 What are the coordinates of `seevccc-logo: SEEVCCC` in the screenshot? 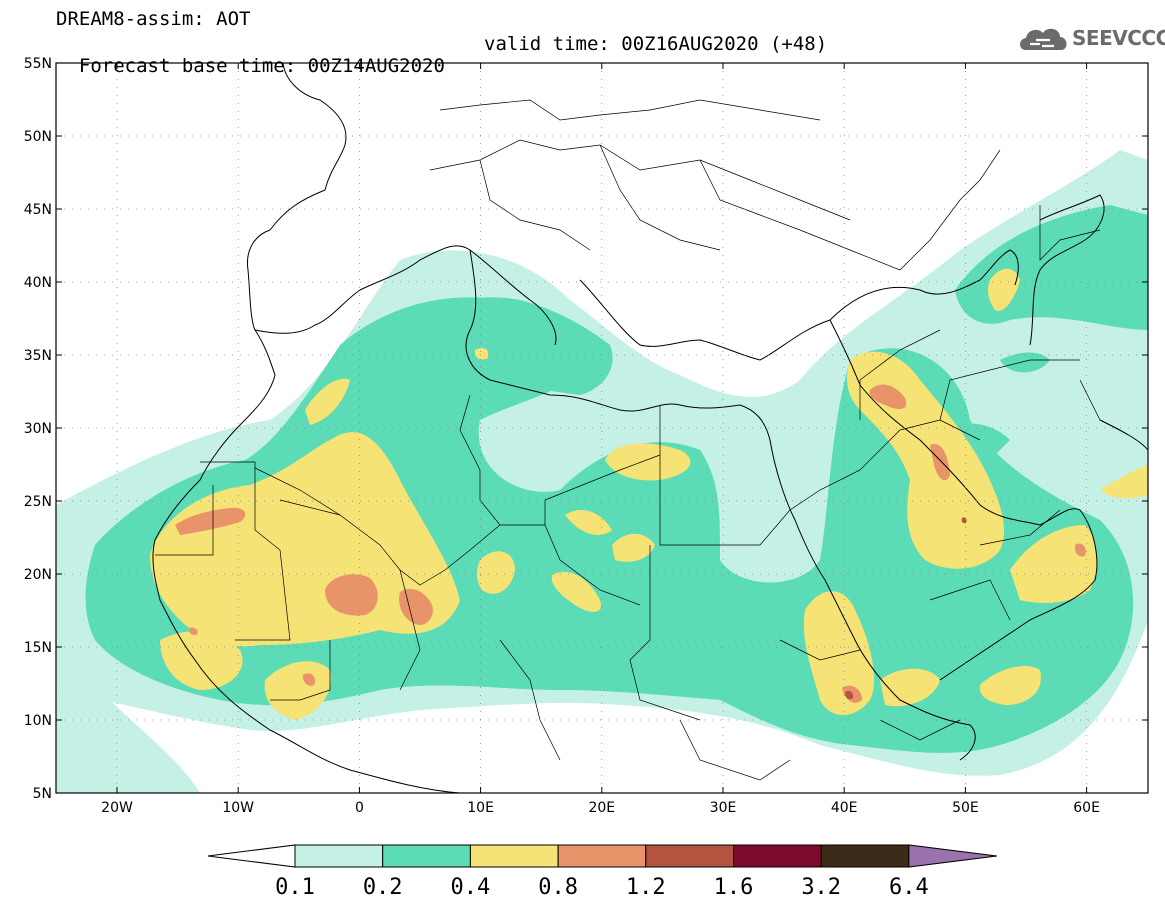 It's located at (1090, 39).